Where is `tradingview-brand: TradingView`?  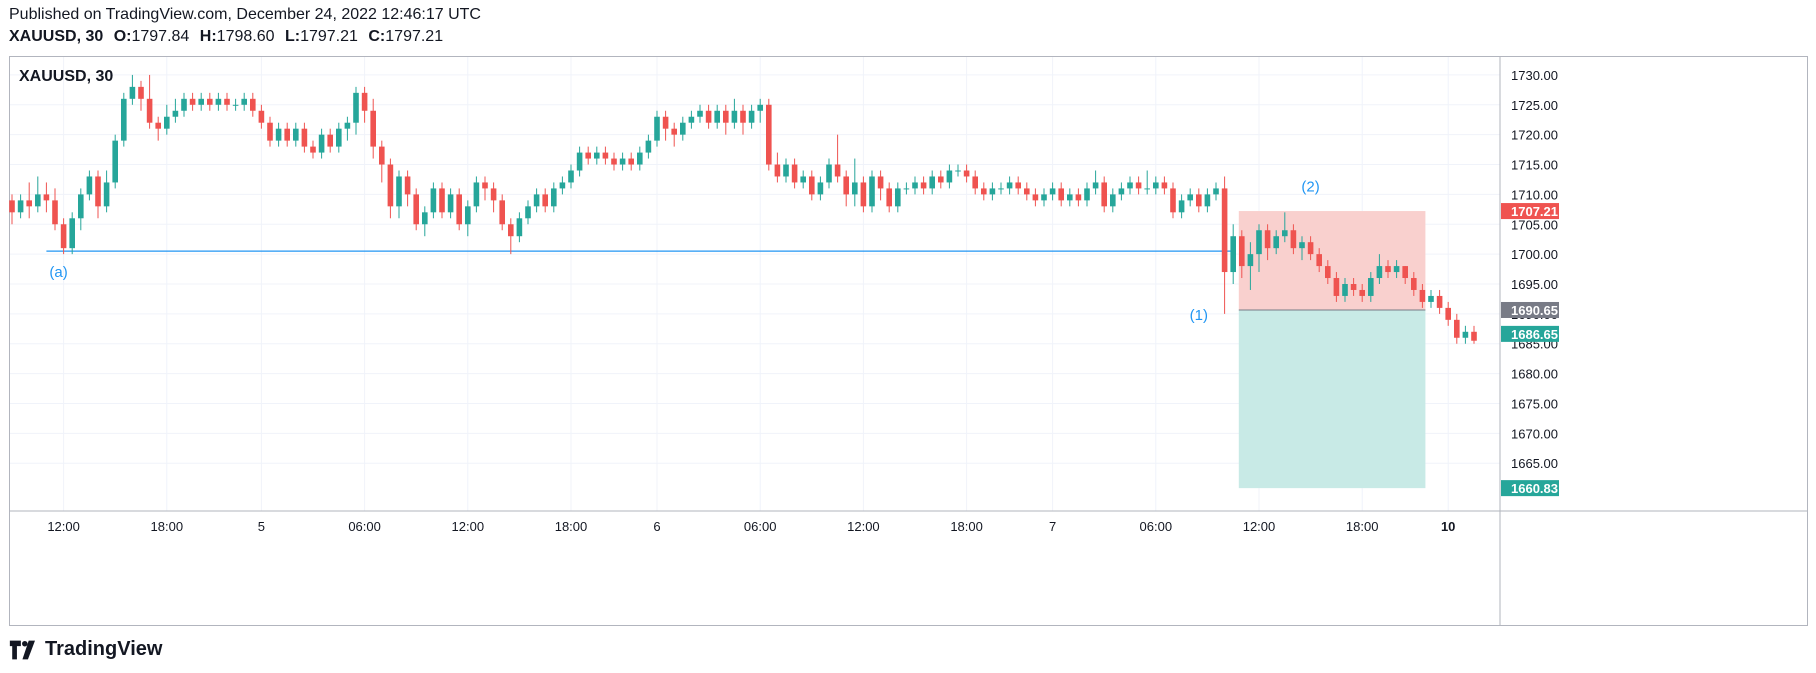 tradingview-brand: TradingView is located at coordinates (104, 649).